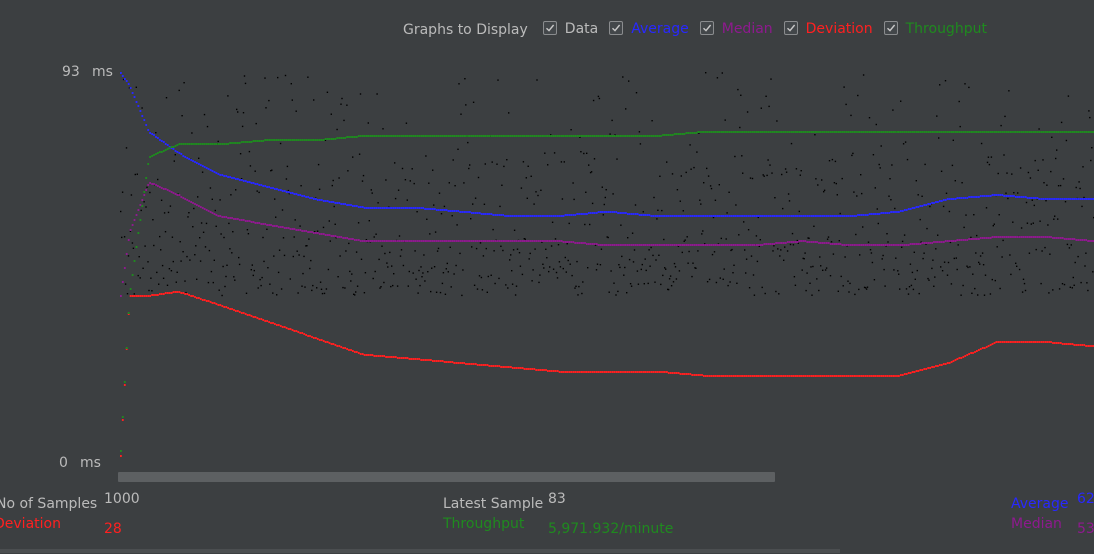 This screenshot has width=1094, height=554. What do you see at coordinates (465, 29) in the screenshot?
I see `graphs-to-display-label: Graphs to Display` at bounding box center [465, 29].